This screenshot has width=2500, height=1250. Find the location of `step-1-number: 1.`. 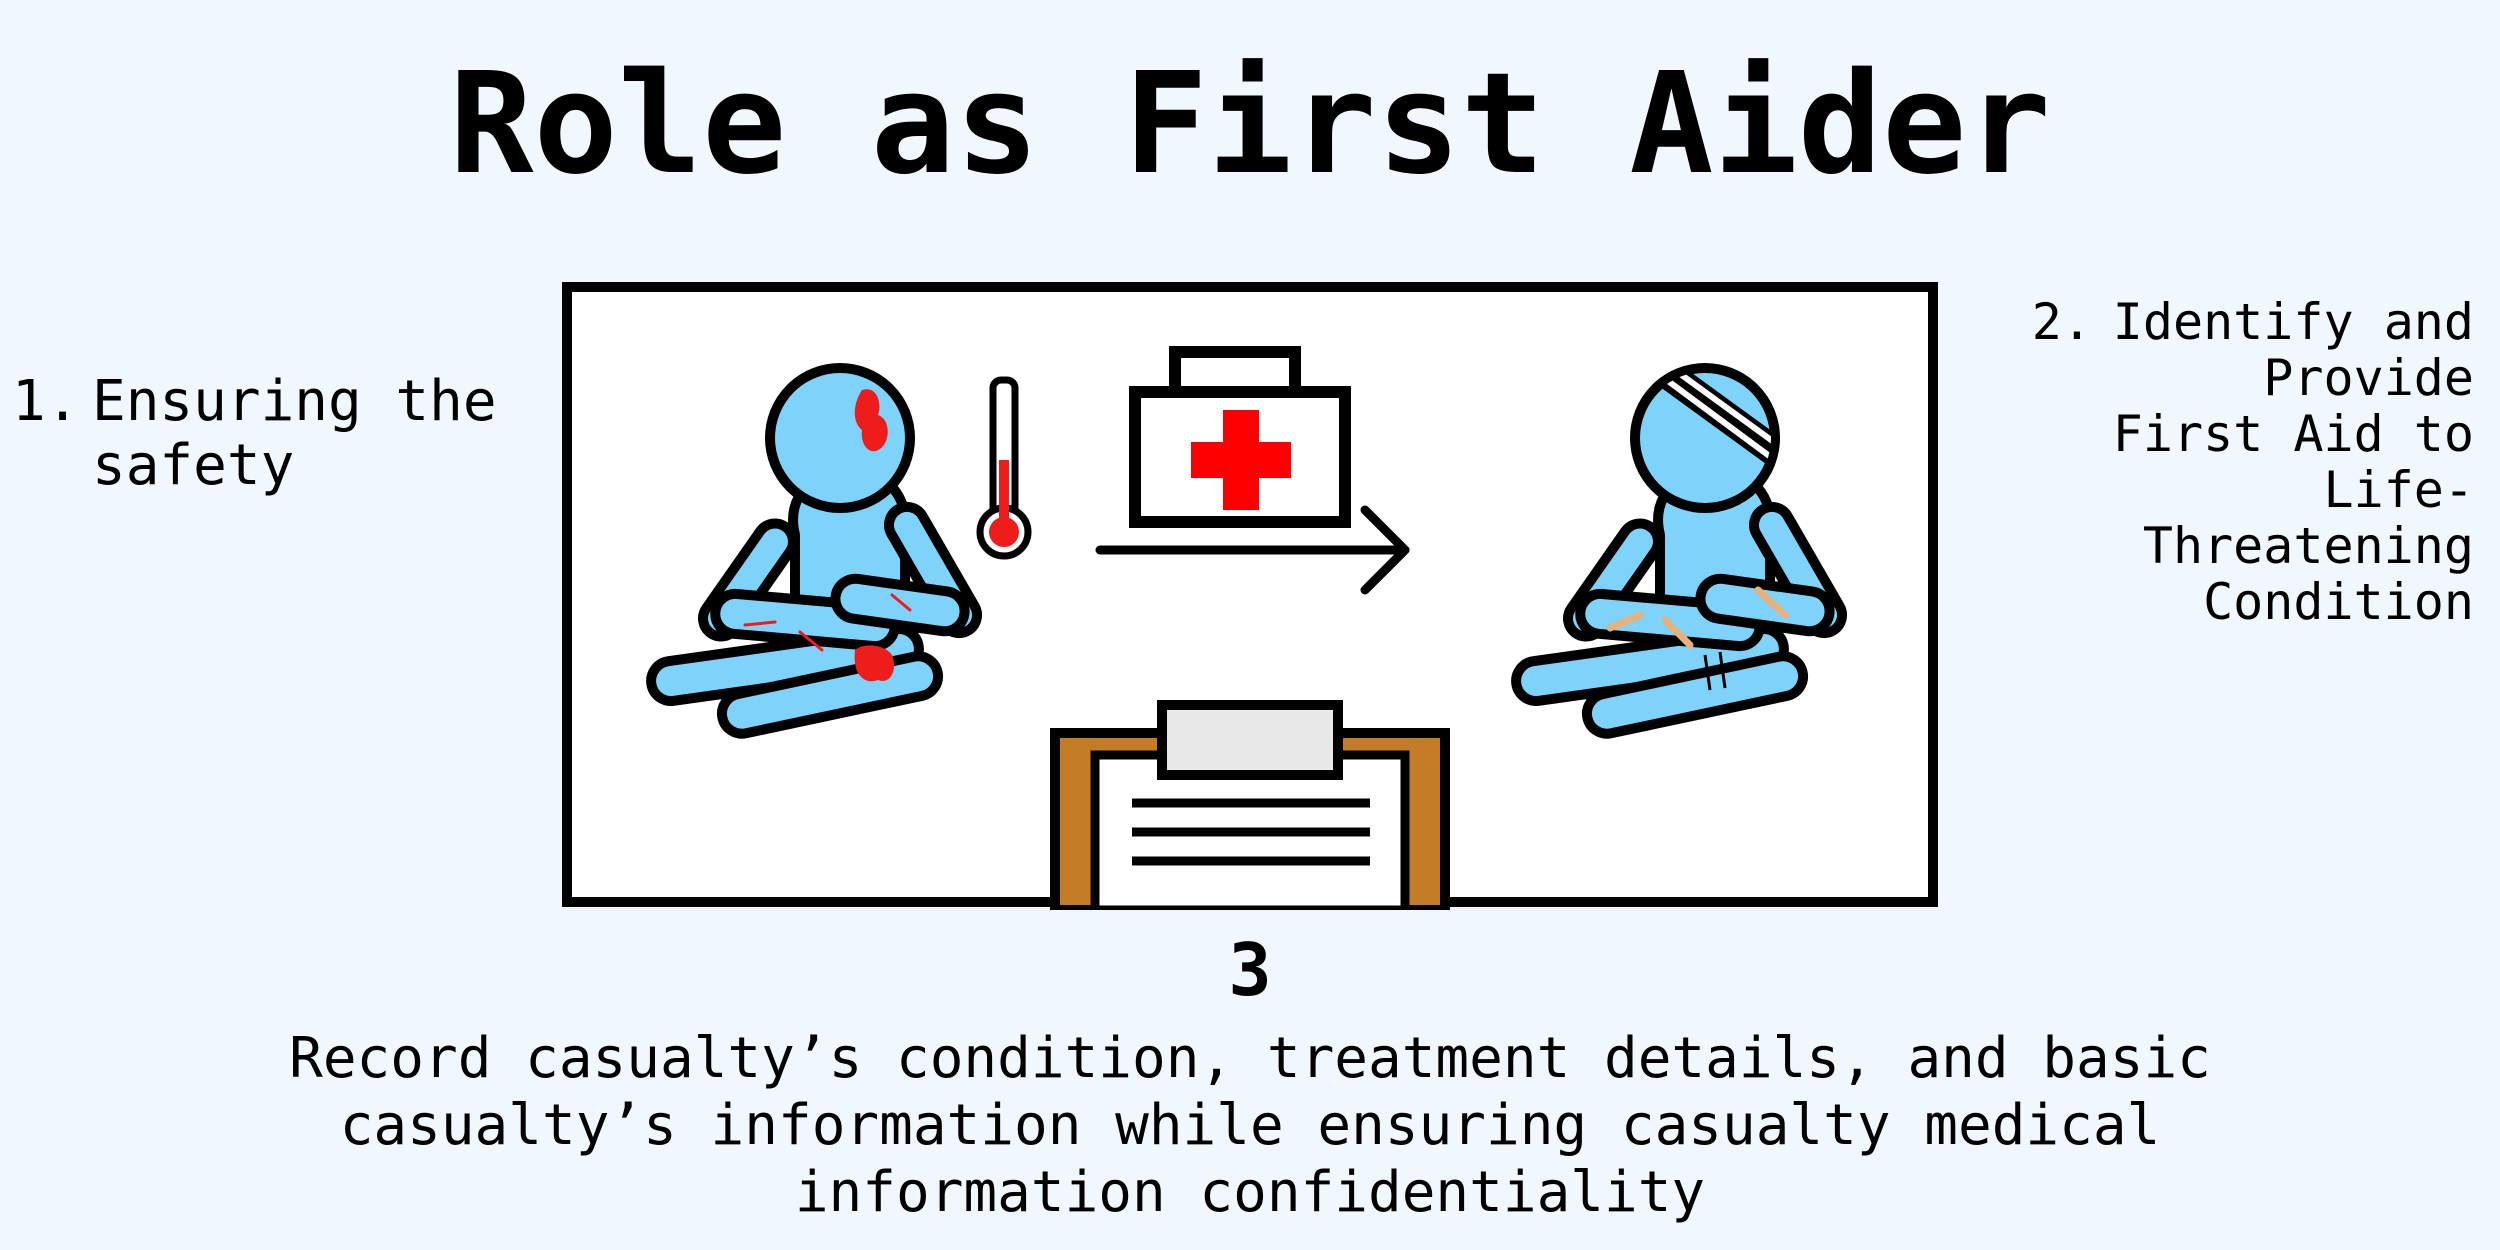

step-1-number: 1. is located at coordinates (46, 401).